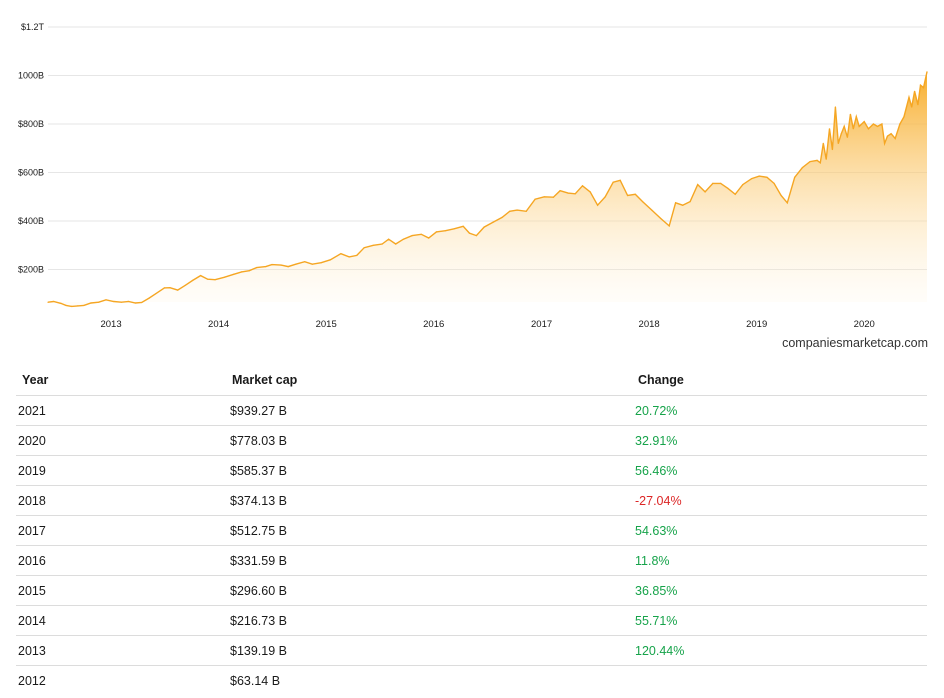 The image size is (944, 698). What do you see at coordinates (258, 590) in the screenshot?
I see `market-cap-cell: $296.60 B` at bounding box center [258, 590].